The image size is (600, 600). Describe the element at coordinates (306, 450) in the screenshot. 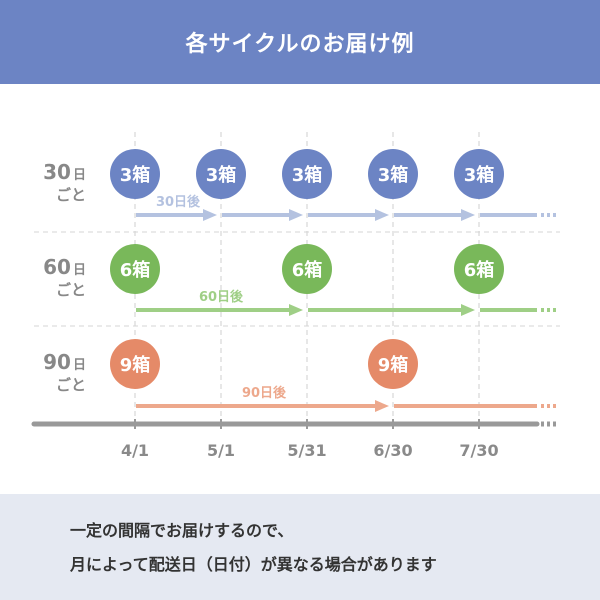

I see `date-label: 5/31` at that location.